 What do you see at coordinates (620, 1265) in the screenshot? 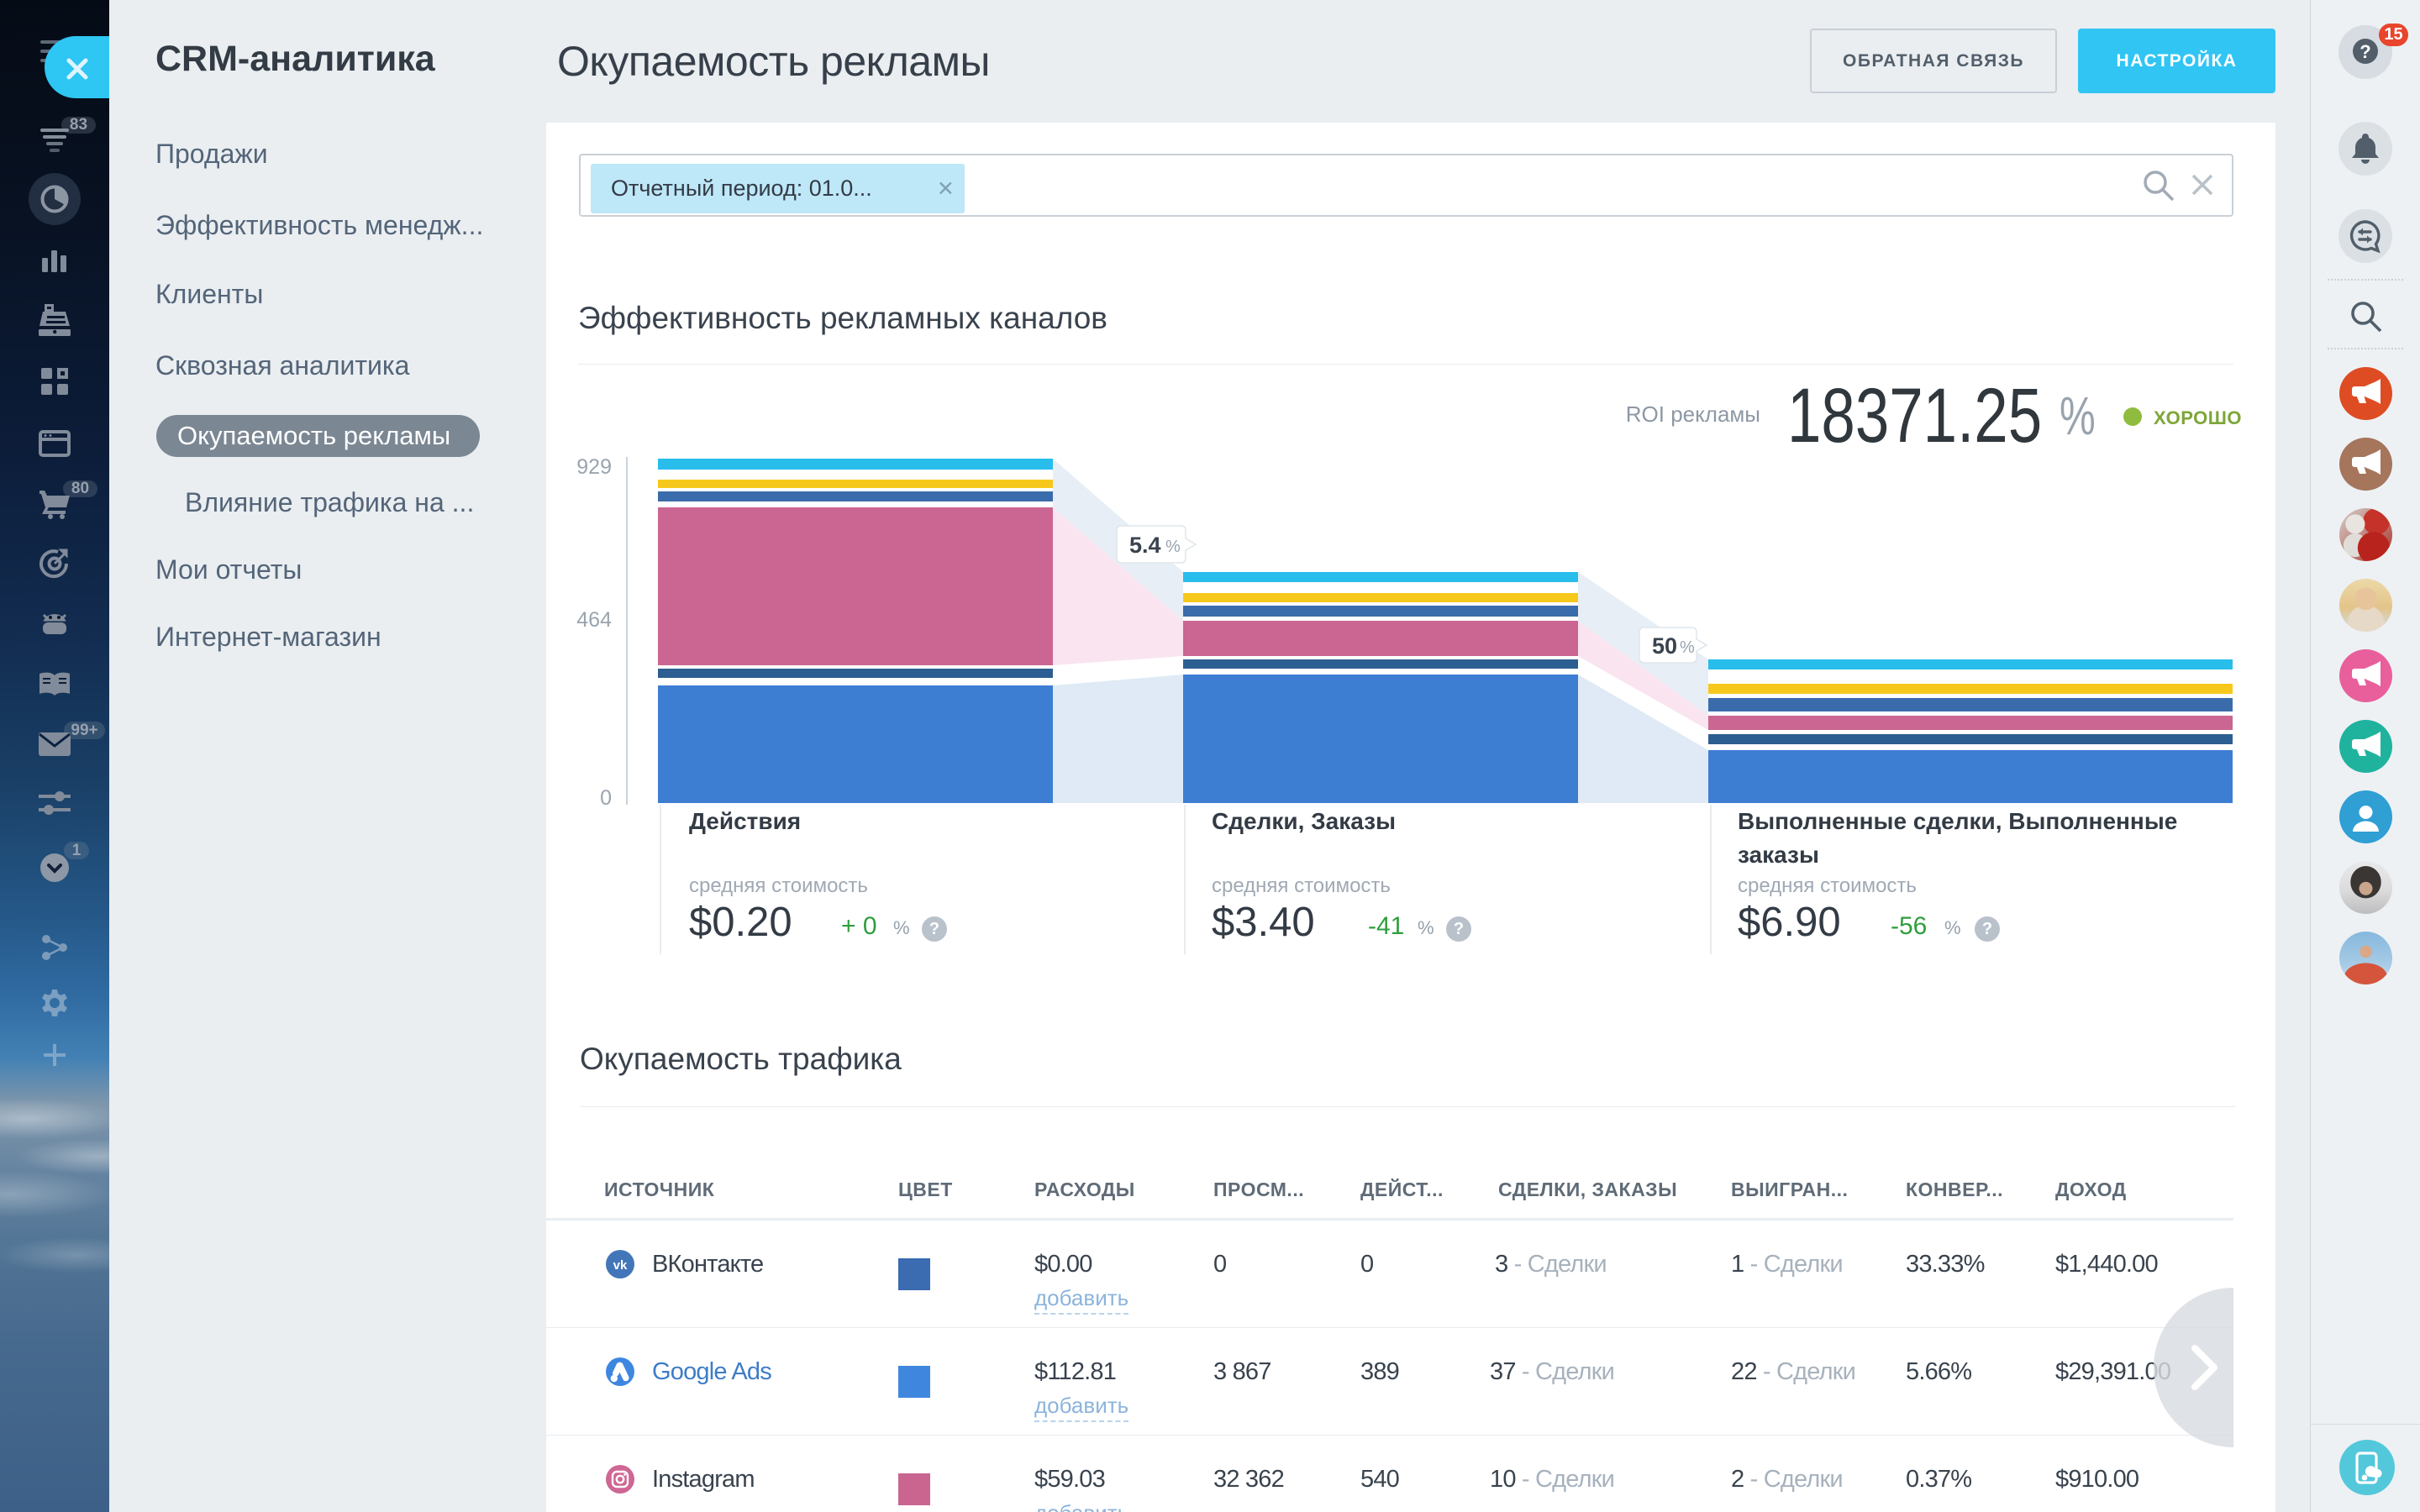
I see `svg-text: vk` at bounding box center [620, 1265].